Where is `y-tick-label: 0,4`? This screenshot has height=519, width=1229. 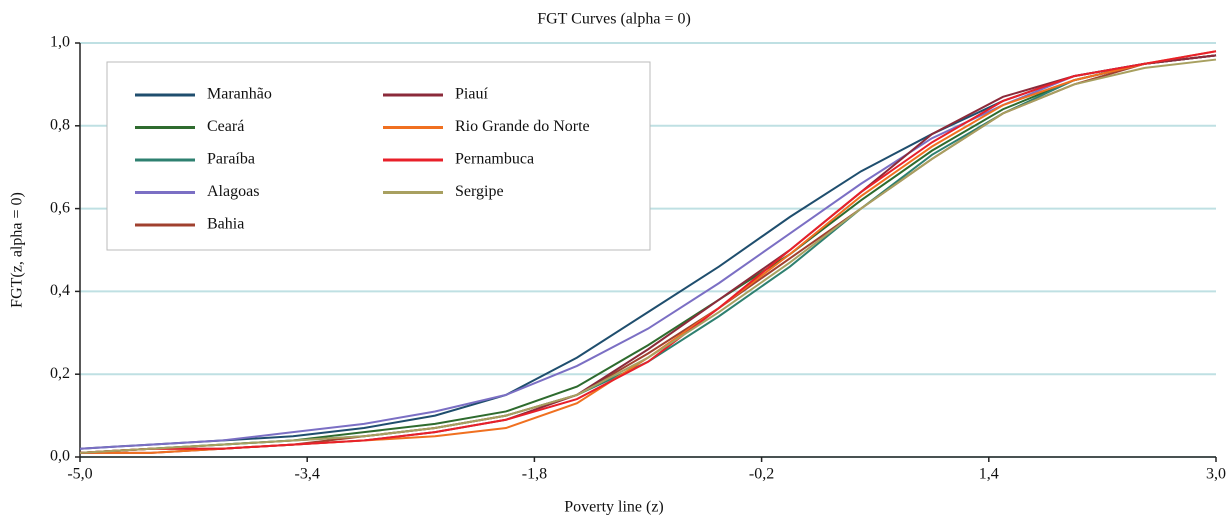 y-tick-label: 0,4 is located at coordinates (60, 290).